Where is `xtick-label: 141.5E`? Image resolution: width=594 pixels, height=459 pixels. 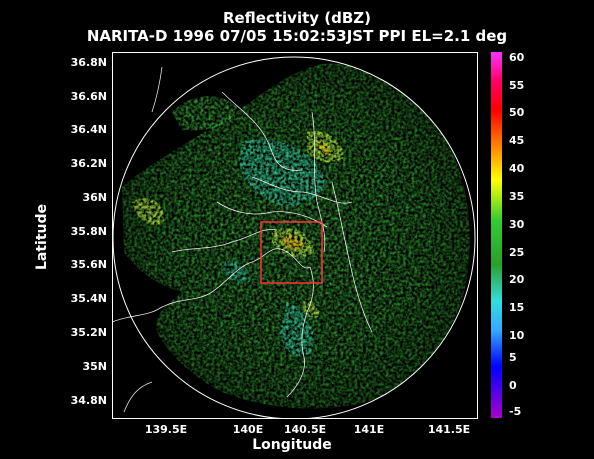 xtick-label: 141.5E is located at coordinates (449, 429).